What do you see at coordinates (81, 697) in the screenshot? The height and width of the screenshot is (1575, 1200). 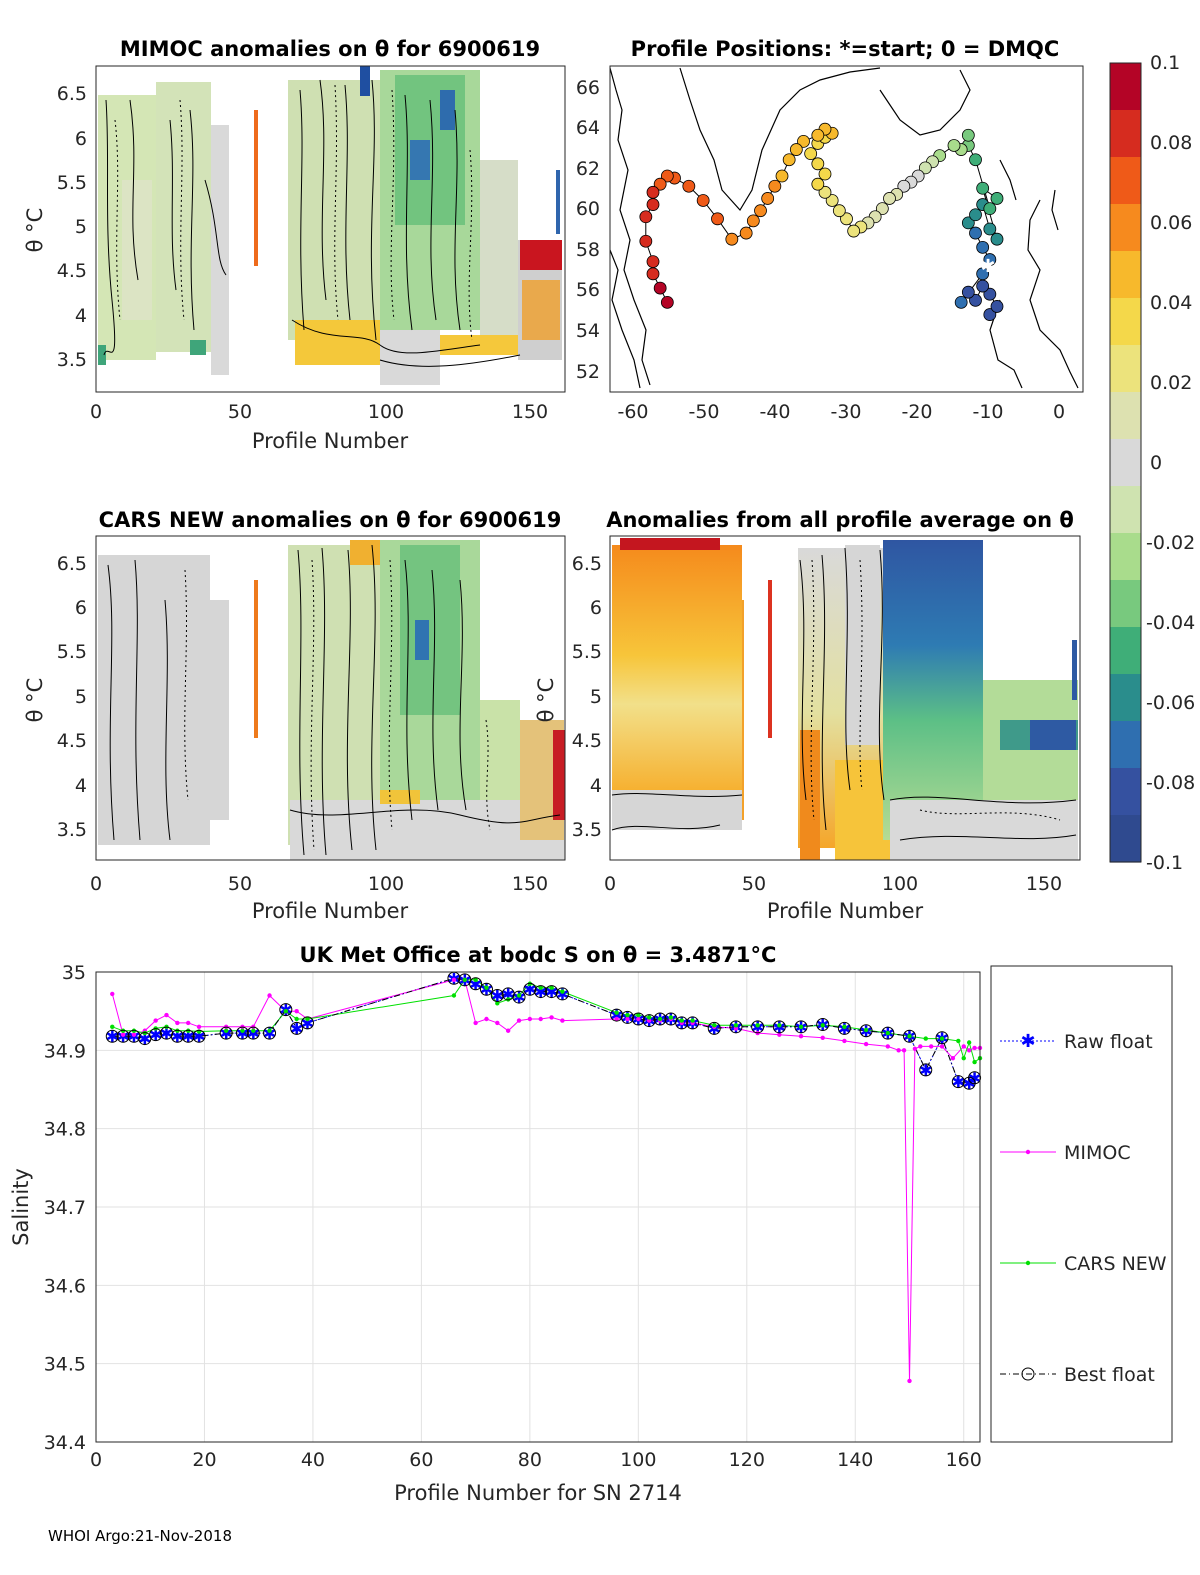 I see `cars-ytick: 5` at bounding box center [81, 697].